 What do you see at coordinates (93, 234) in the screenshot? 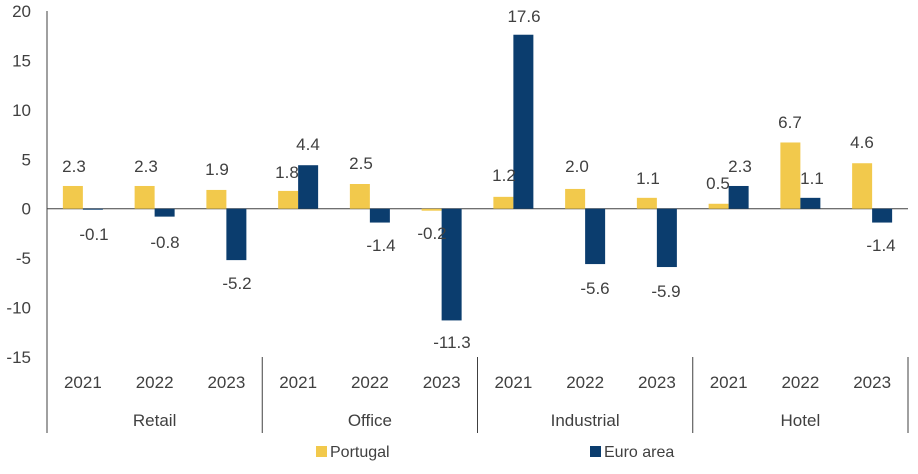
I see `data-label-euro-area: -0.1` at bounding box center [93, 234].